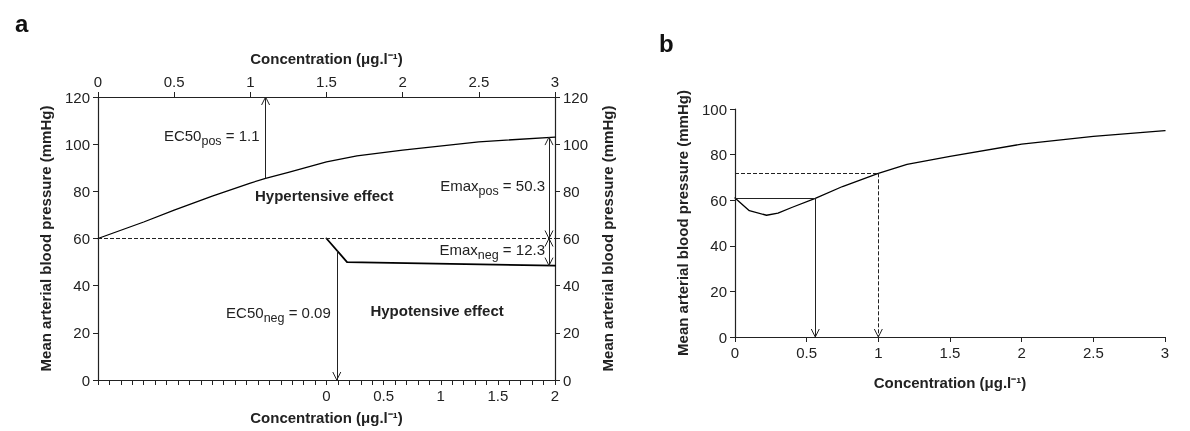 The height and width of the screenshot is (431, 1190). Describe the element at coordinates (666, 43) in the screenshot. I see `chart-title: b` at that location.